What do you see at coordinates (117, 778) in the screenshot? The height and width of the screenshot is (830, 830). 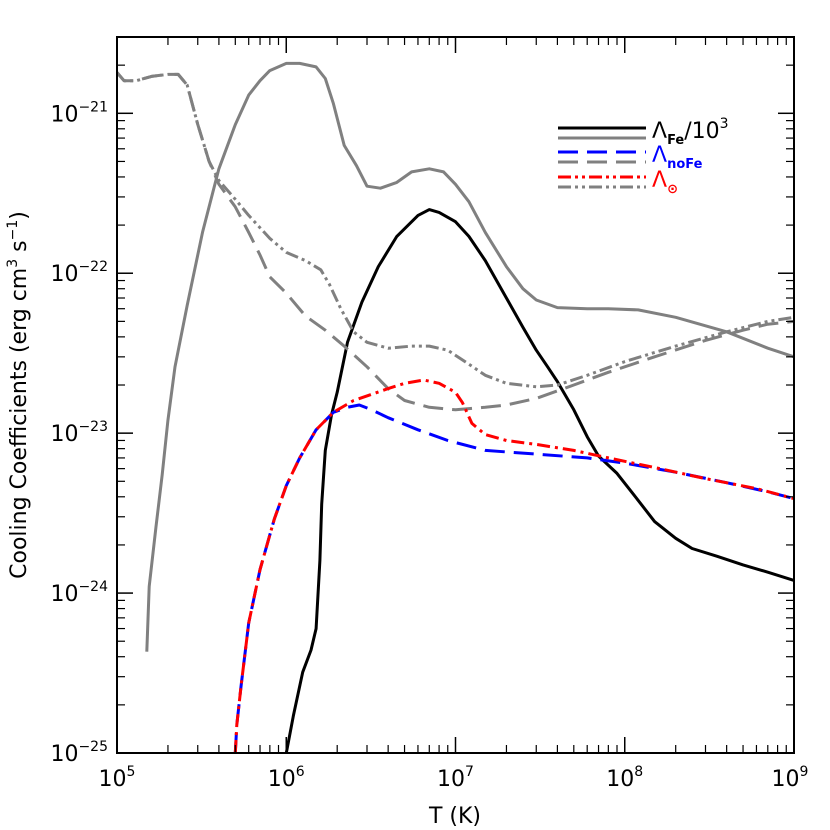 I see `x-tick-label: 105` at bounding box center [117, 778].